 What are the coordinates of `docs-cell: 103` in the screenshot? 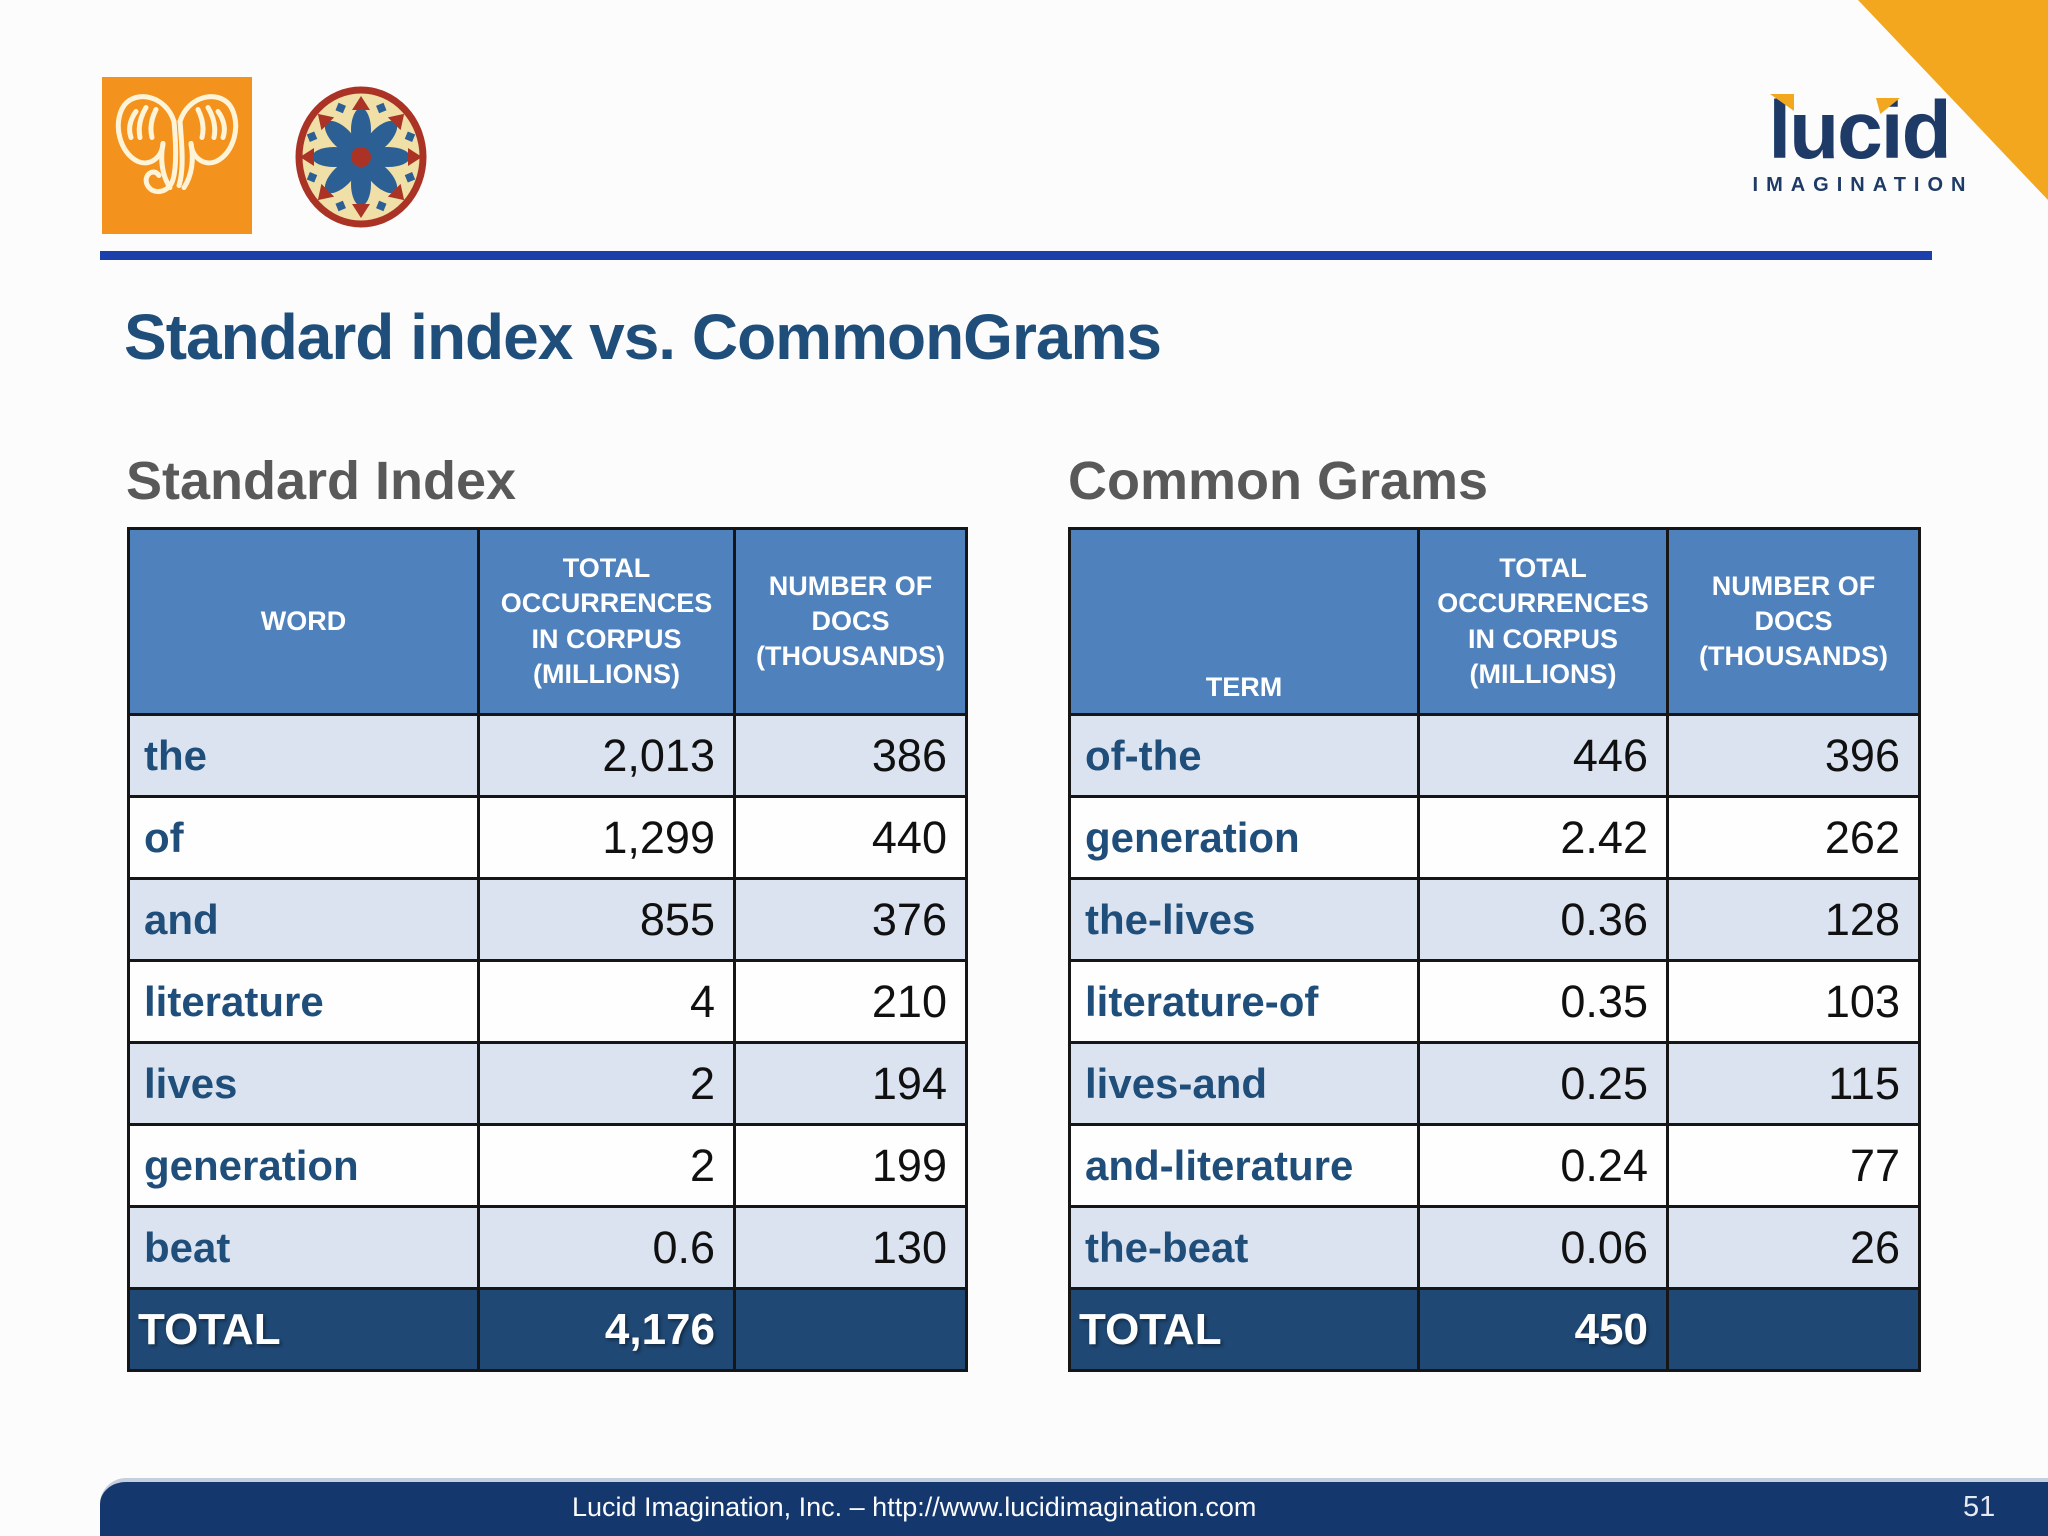 It's located at (1793, 1001).